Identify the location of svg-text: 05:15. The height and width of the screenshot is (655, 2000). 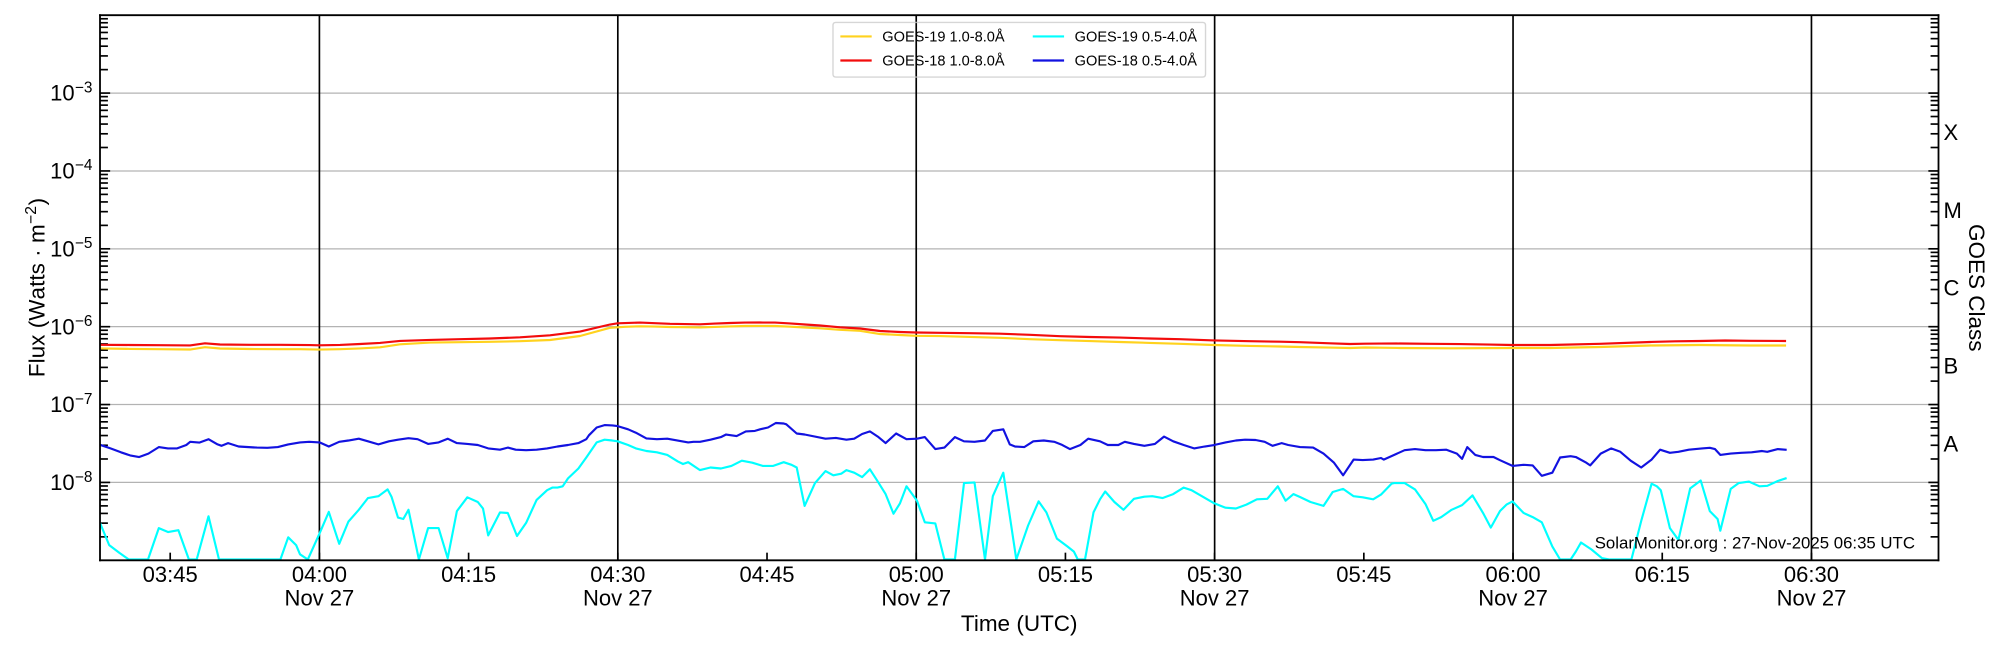
(1065, 574).